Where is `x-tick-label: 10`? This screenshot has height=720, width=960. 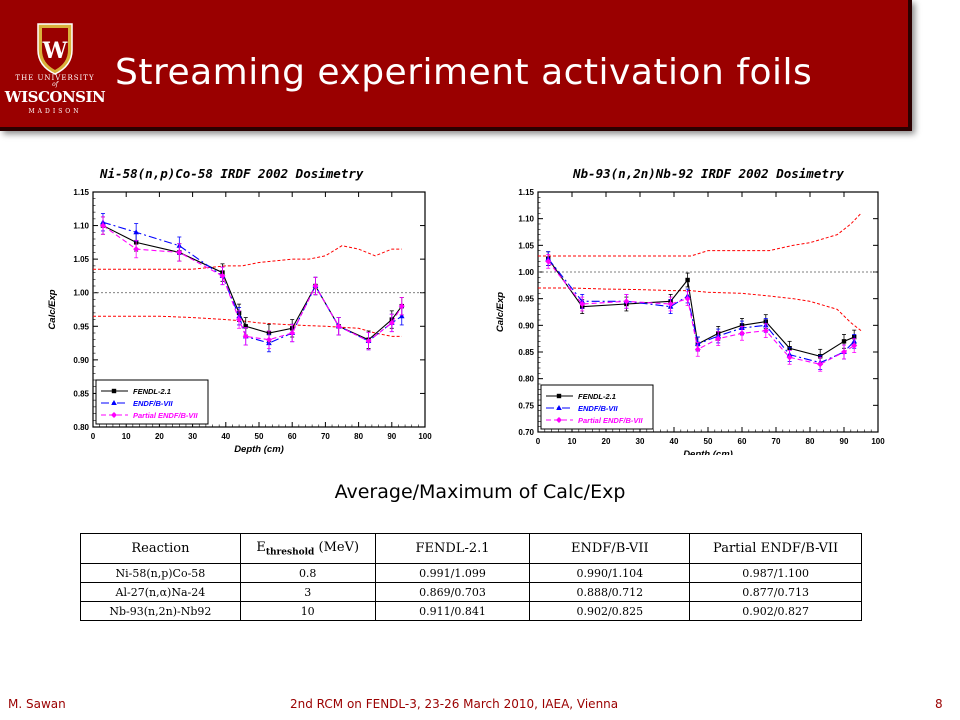
x-tick-label: 10 is located at coordinates (572, 441).